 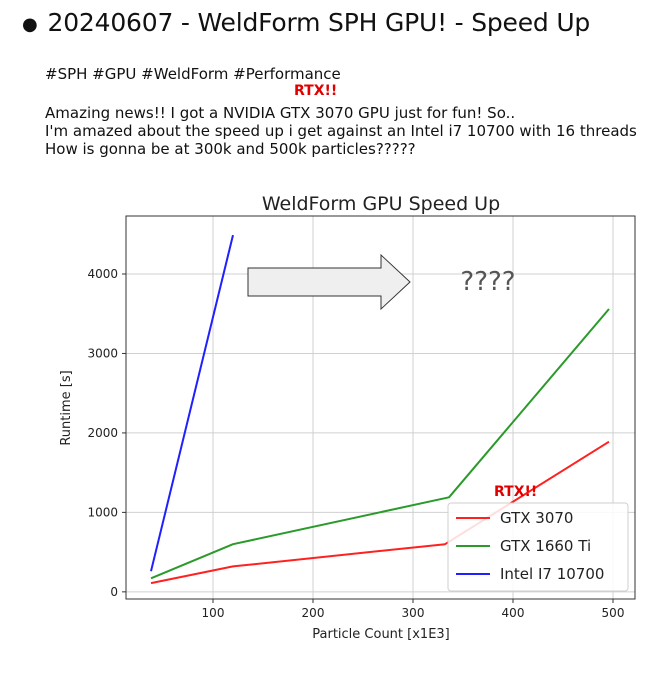 What do you see at coordinates (102, 433) in the screenshot?
I see `y-tick-label: 2000` at bounding box center [102, 433].